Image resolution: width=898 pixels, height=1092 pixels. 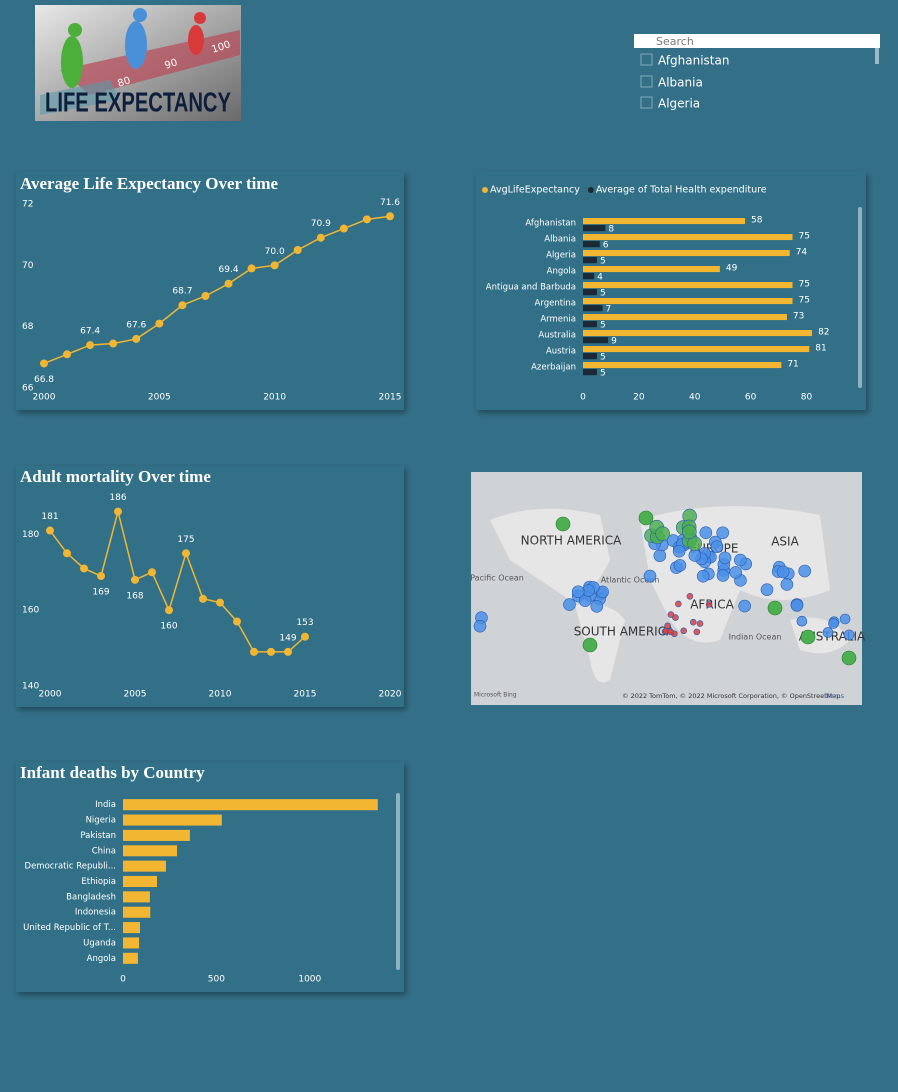 What do you see at coordinates (50, 695) in the screenshot?
I see `x-tick-label: 2000` at bounding box center [50, 695].